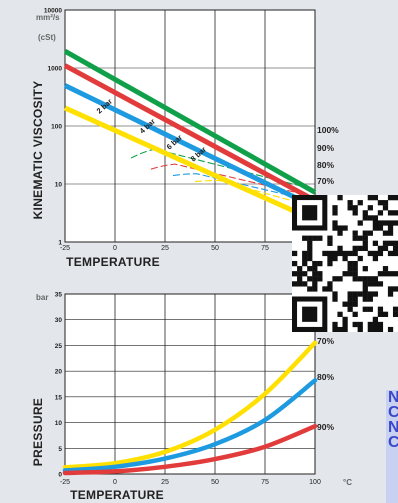 The width and height of the screenshot is (398, 503). Describe the element at coordinates (328, 155) in the screenshot. I see `viscosity-series-labels: 100% 90% 80% 70%` at that location.